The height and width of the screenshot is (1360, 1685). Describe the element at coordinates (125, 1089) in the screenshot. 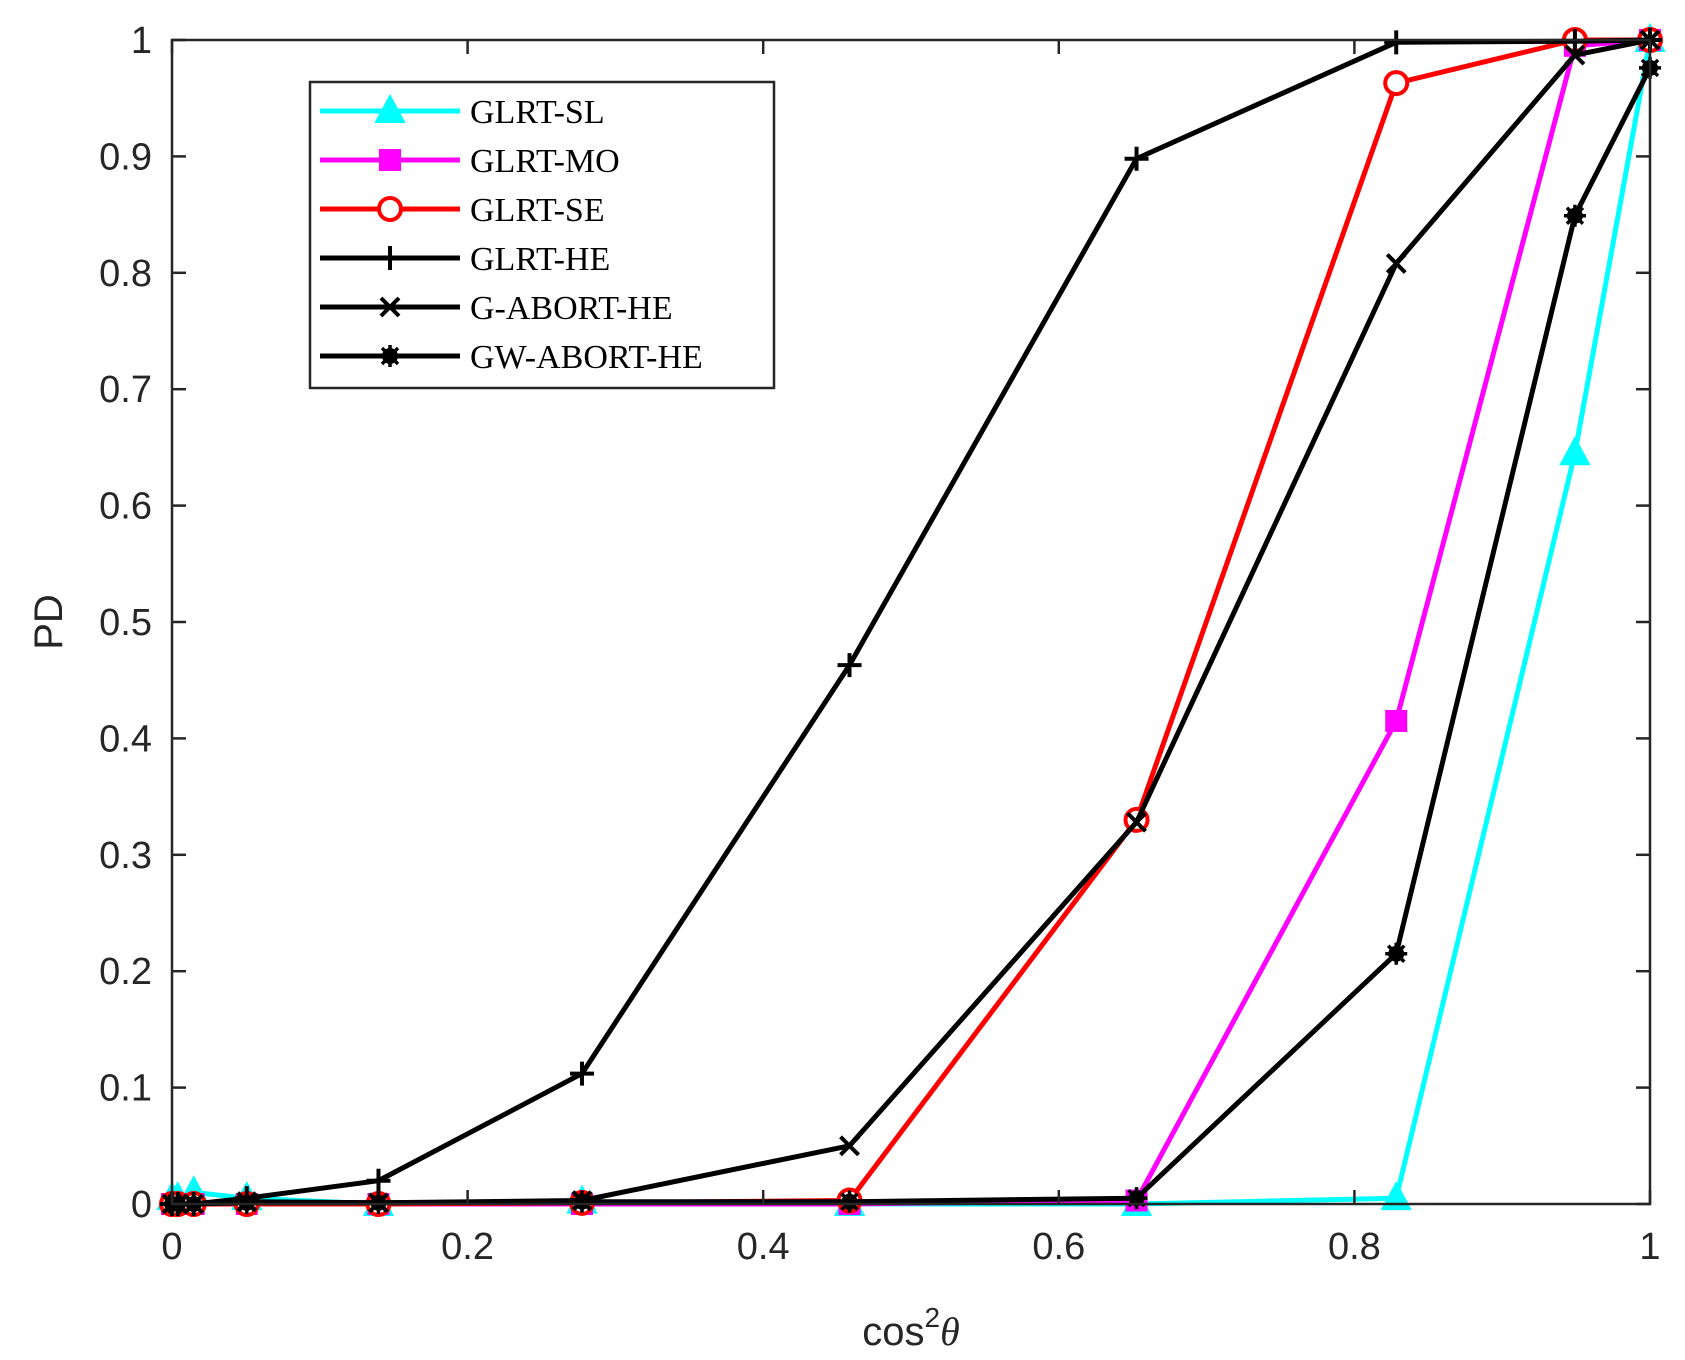

I see `y-tick-label: 0.1` at that location.